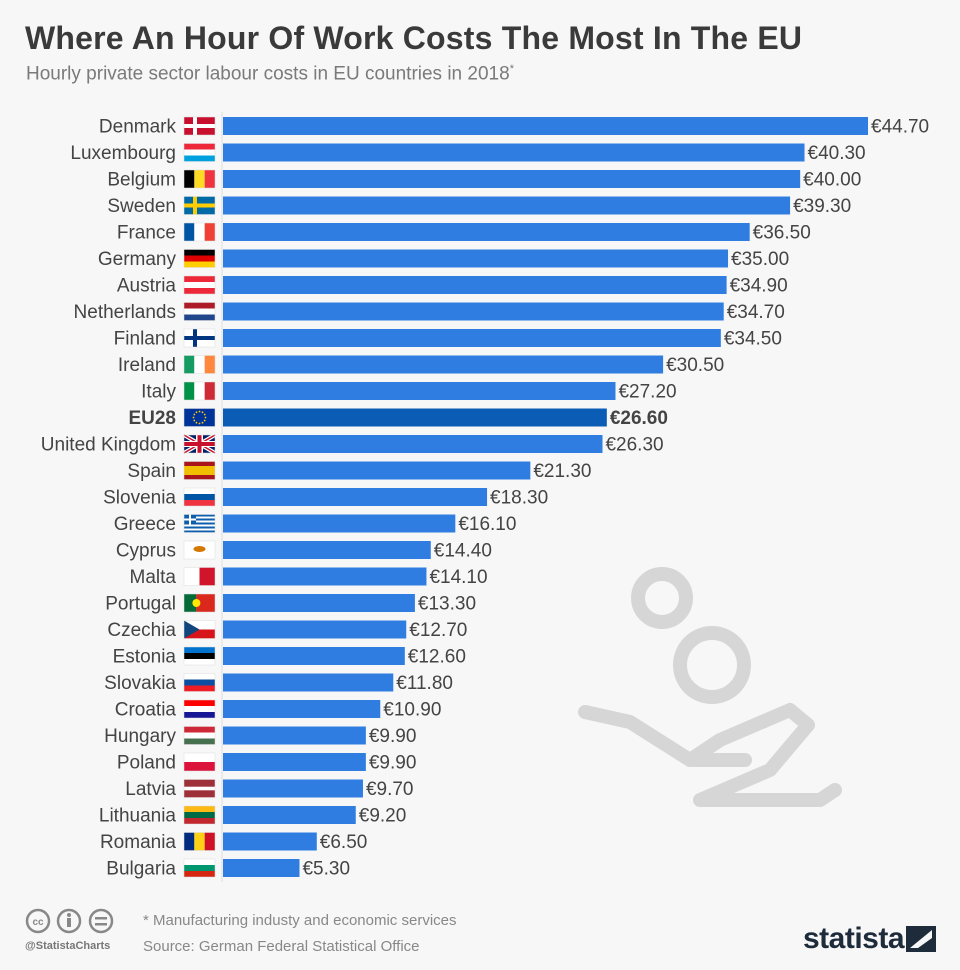 The image size is (960, 970). Describe the element at coordinates (514, 127) in the screenshot. I see `bar-row: Denmark €44.70` at that location.